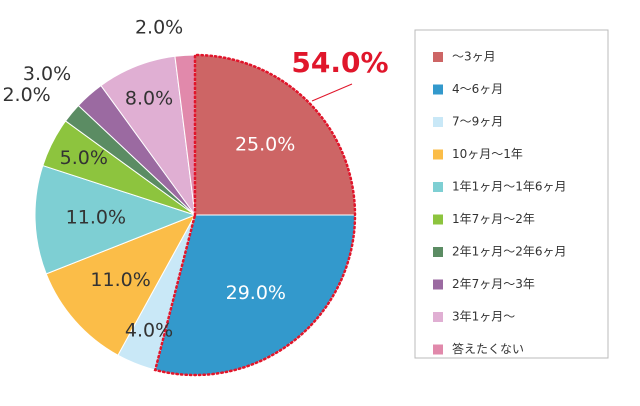 This screenshot has width=640, height=406. What do you see at coordinates (339, 62) in the screenshot?
I see `annotation: 54.0%` at bounding box center [339, 62].